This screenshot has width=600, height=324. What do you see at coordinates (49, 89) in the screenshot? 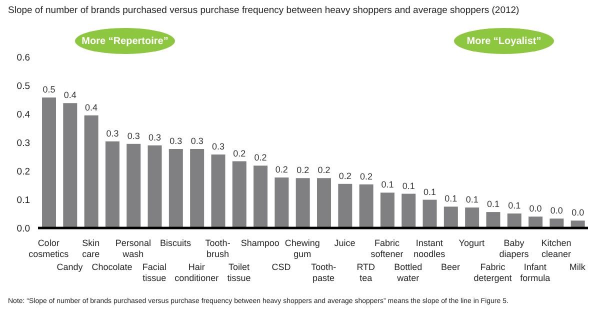
I see `data-label: 0.5` at bounding box center [49, 89].